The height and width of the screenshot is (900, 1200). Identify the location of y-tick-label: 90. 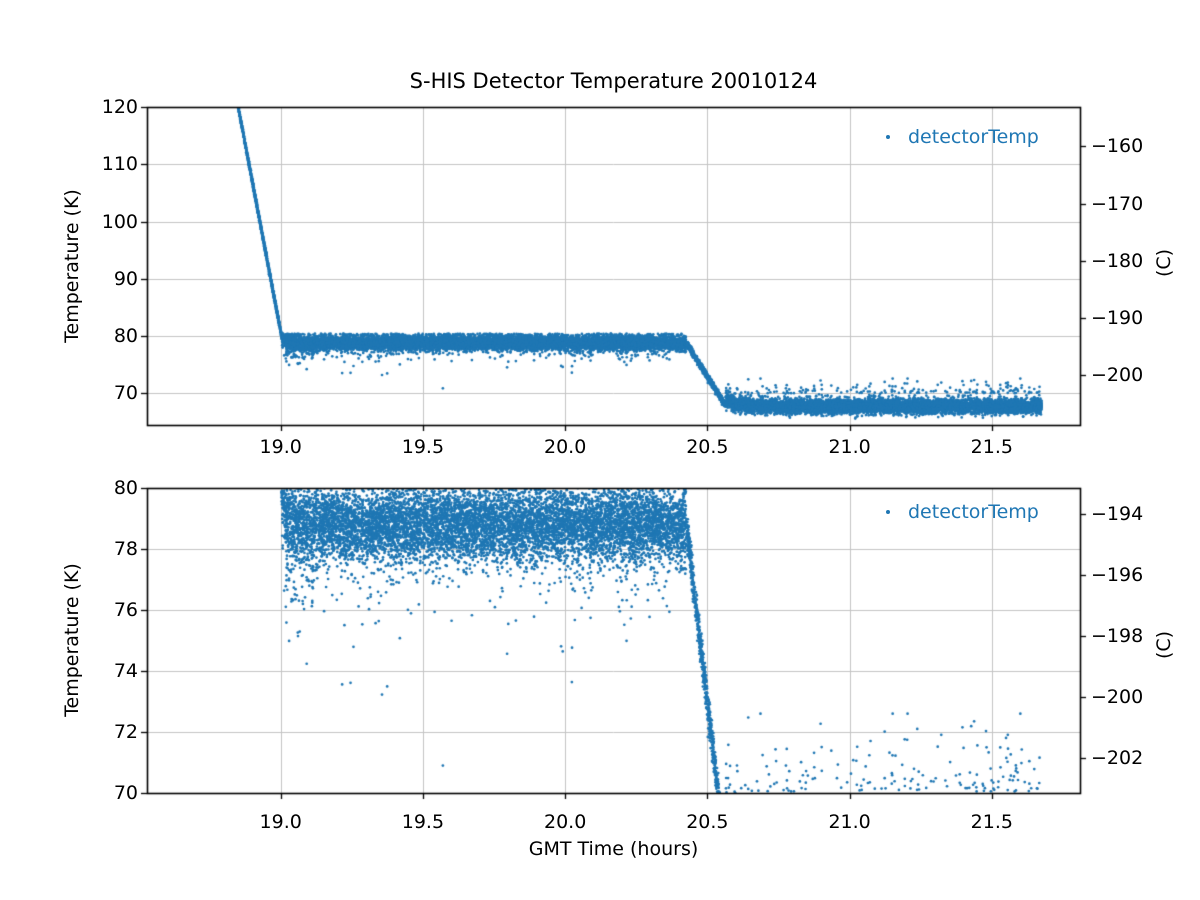
(125, 278).